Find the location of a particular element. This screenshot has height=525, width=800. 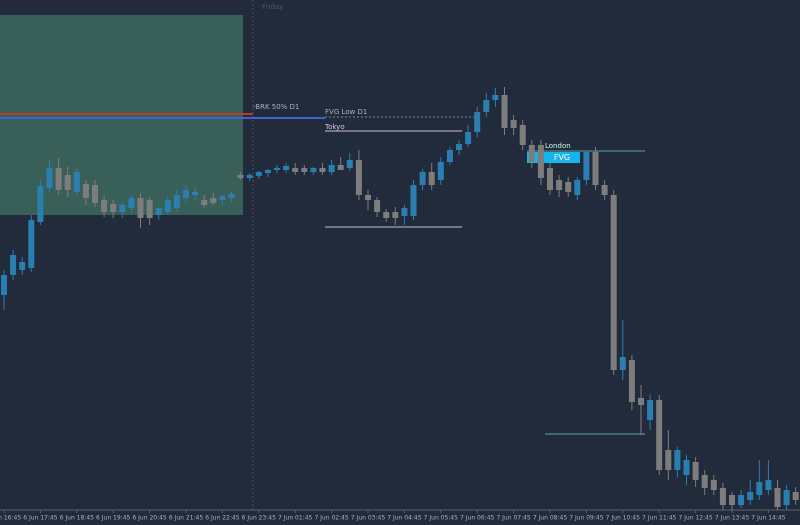

x-tick-label: 6 Jun 21:45 is located at coordinates (186, 518).